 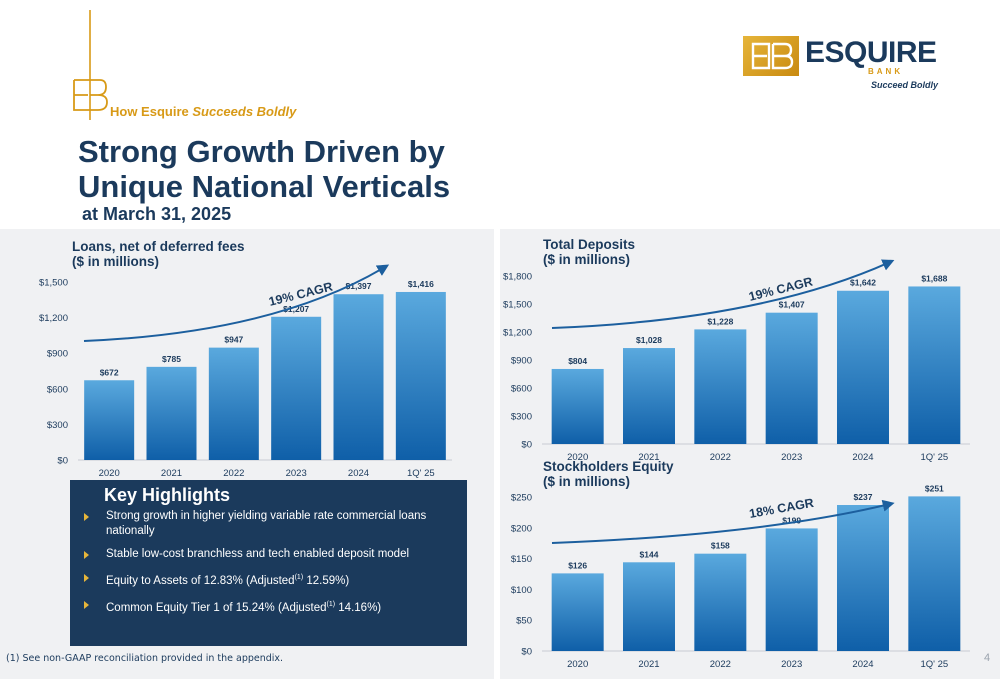 What do you see at coordinates (791, 457) in the screenshot?
I see `x-tick-label: 2023` at bounding box center [791, 457].